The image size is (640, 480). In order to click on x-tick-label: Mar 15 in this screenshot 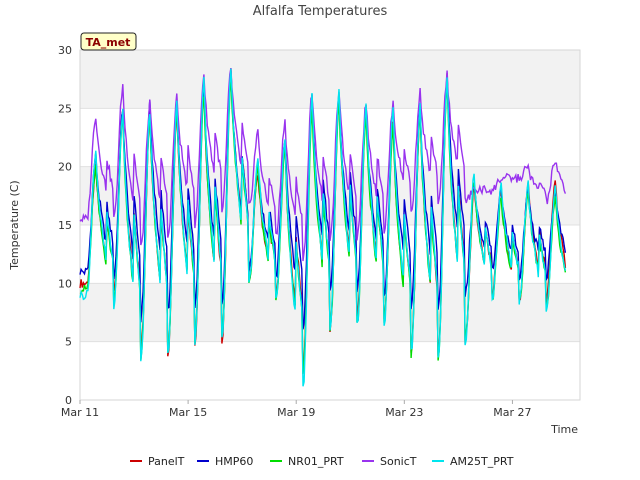, I will do `click(188, 412)`.